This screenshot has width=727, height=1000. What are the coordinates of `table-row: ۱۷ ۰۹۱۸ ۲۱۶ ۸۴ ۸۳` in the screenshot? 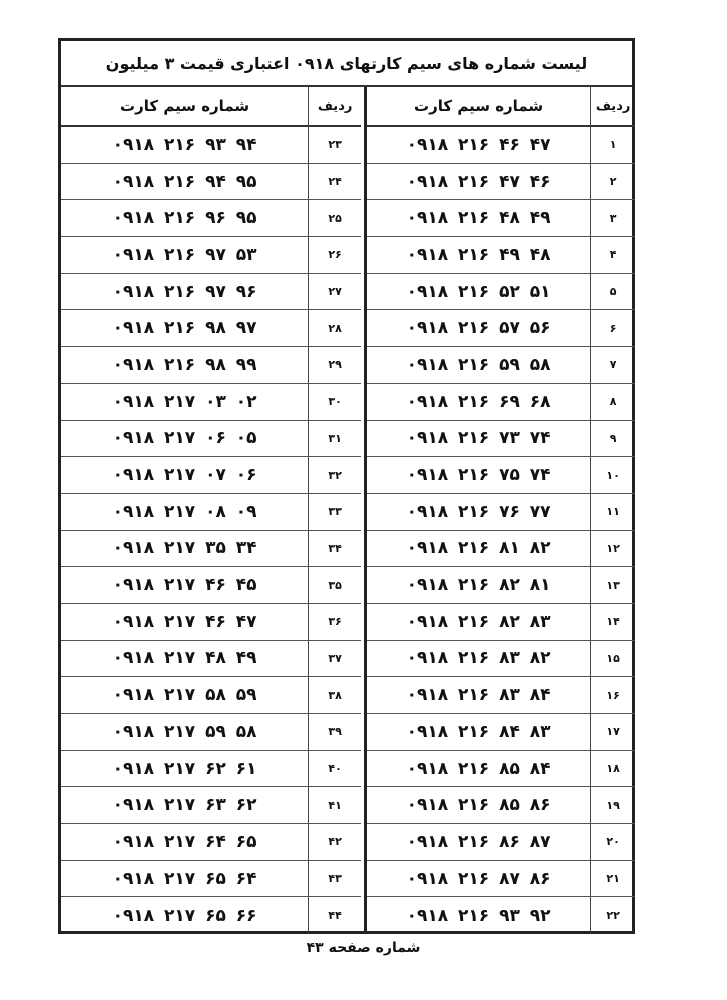 It's located at (501, 732).